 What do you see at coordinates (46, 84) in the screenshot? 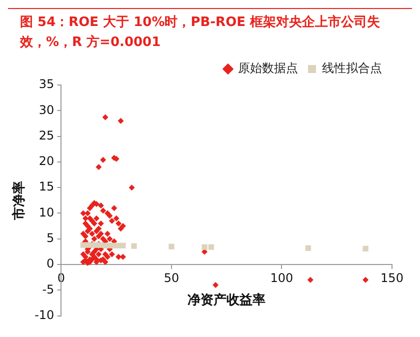
I see `y-tick-label: 35` at bounding box center [46, 84].